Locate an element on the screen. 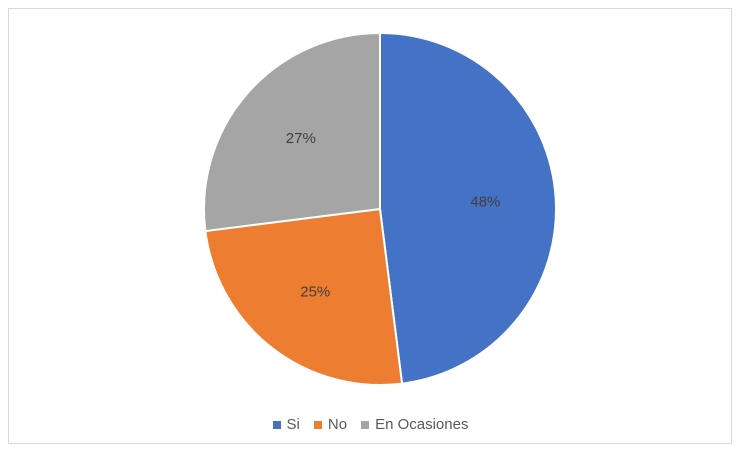  legend-item-si: Si is located at coordinates (286, 424).